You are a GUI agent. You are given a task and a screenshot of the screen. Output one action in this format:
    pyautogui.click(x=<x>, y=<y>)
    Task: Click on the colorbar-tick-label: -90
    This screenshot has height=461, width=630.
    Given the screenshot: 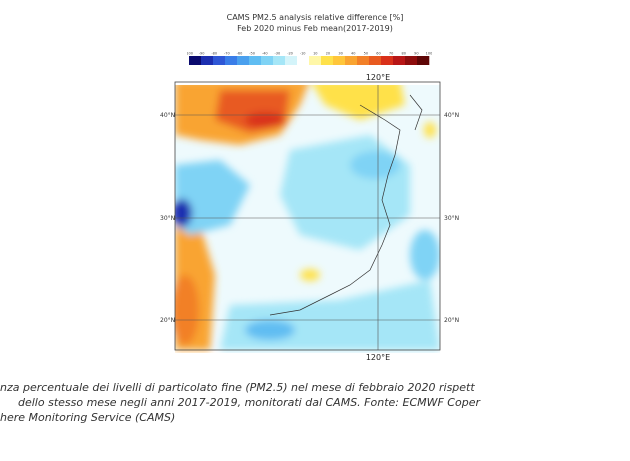 What is the action you would take?
    pyautogui.click(x=202, y=54)
    